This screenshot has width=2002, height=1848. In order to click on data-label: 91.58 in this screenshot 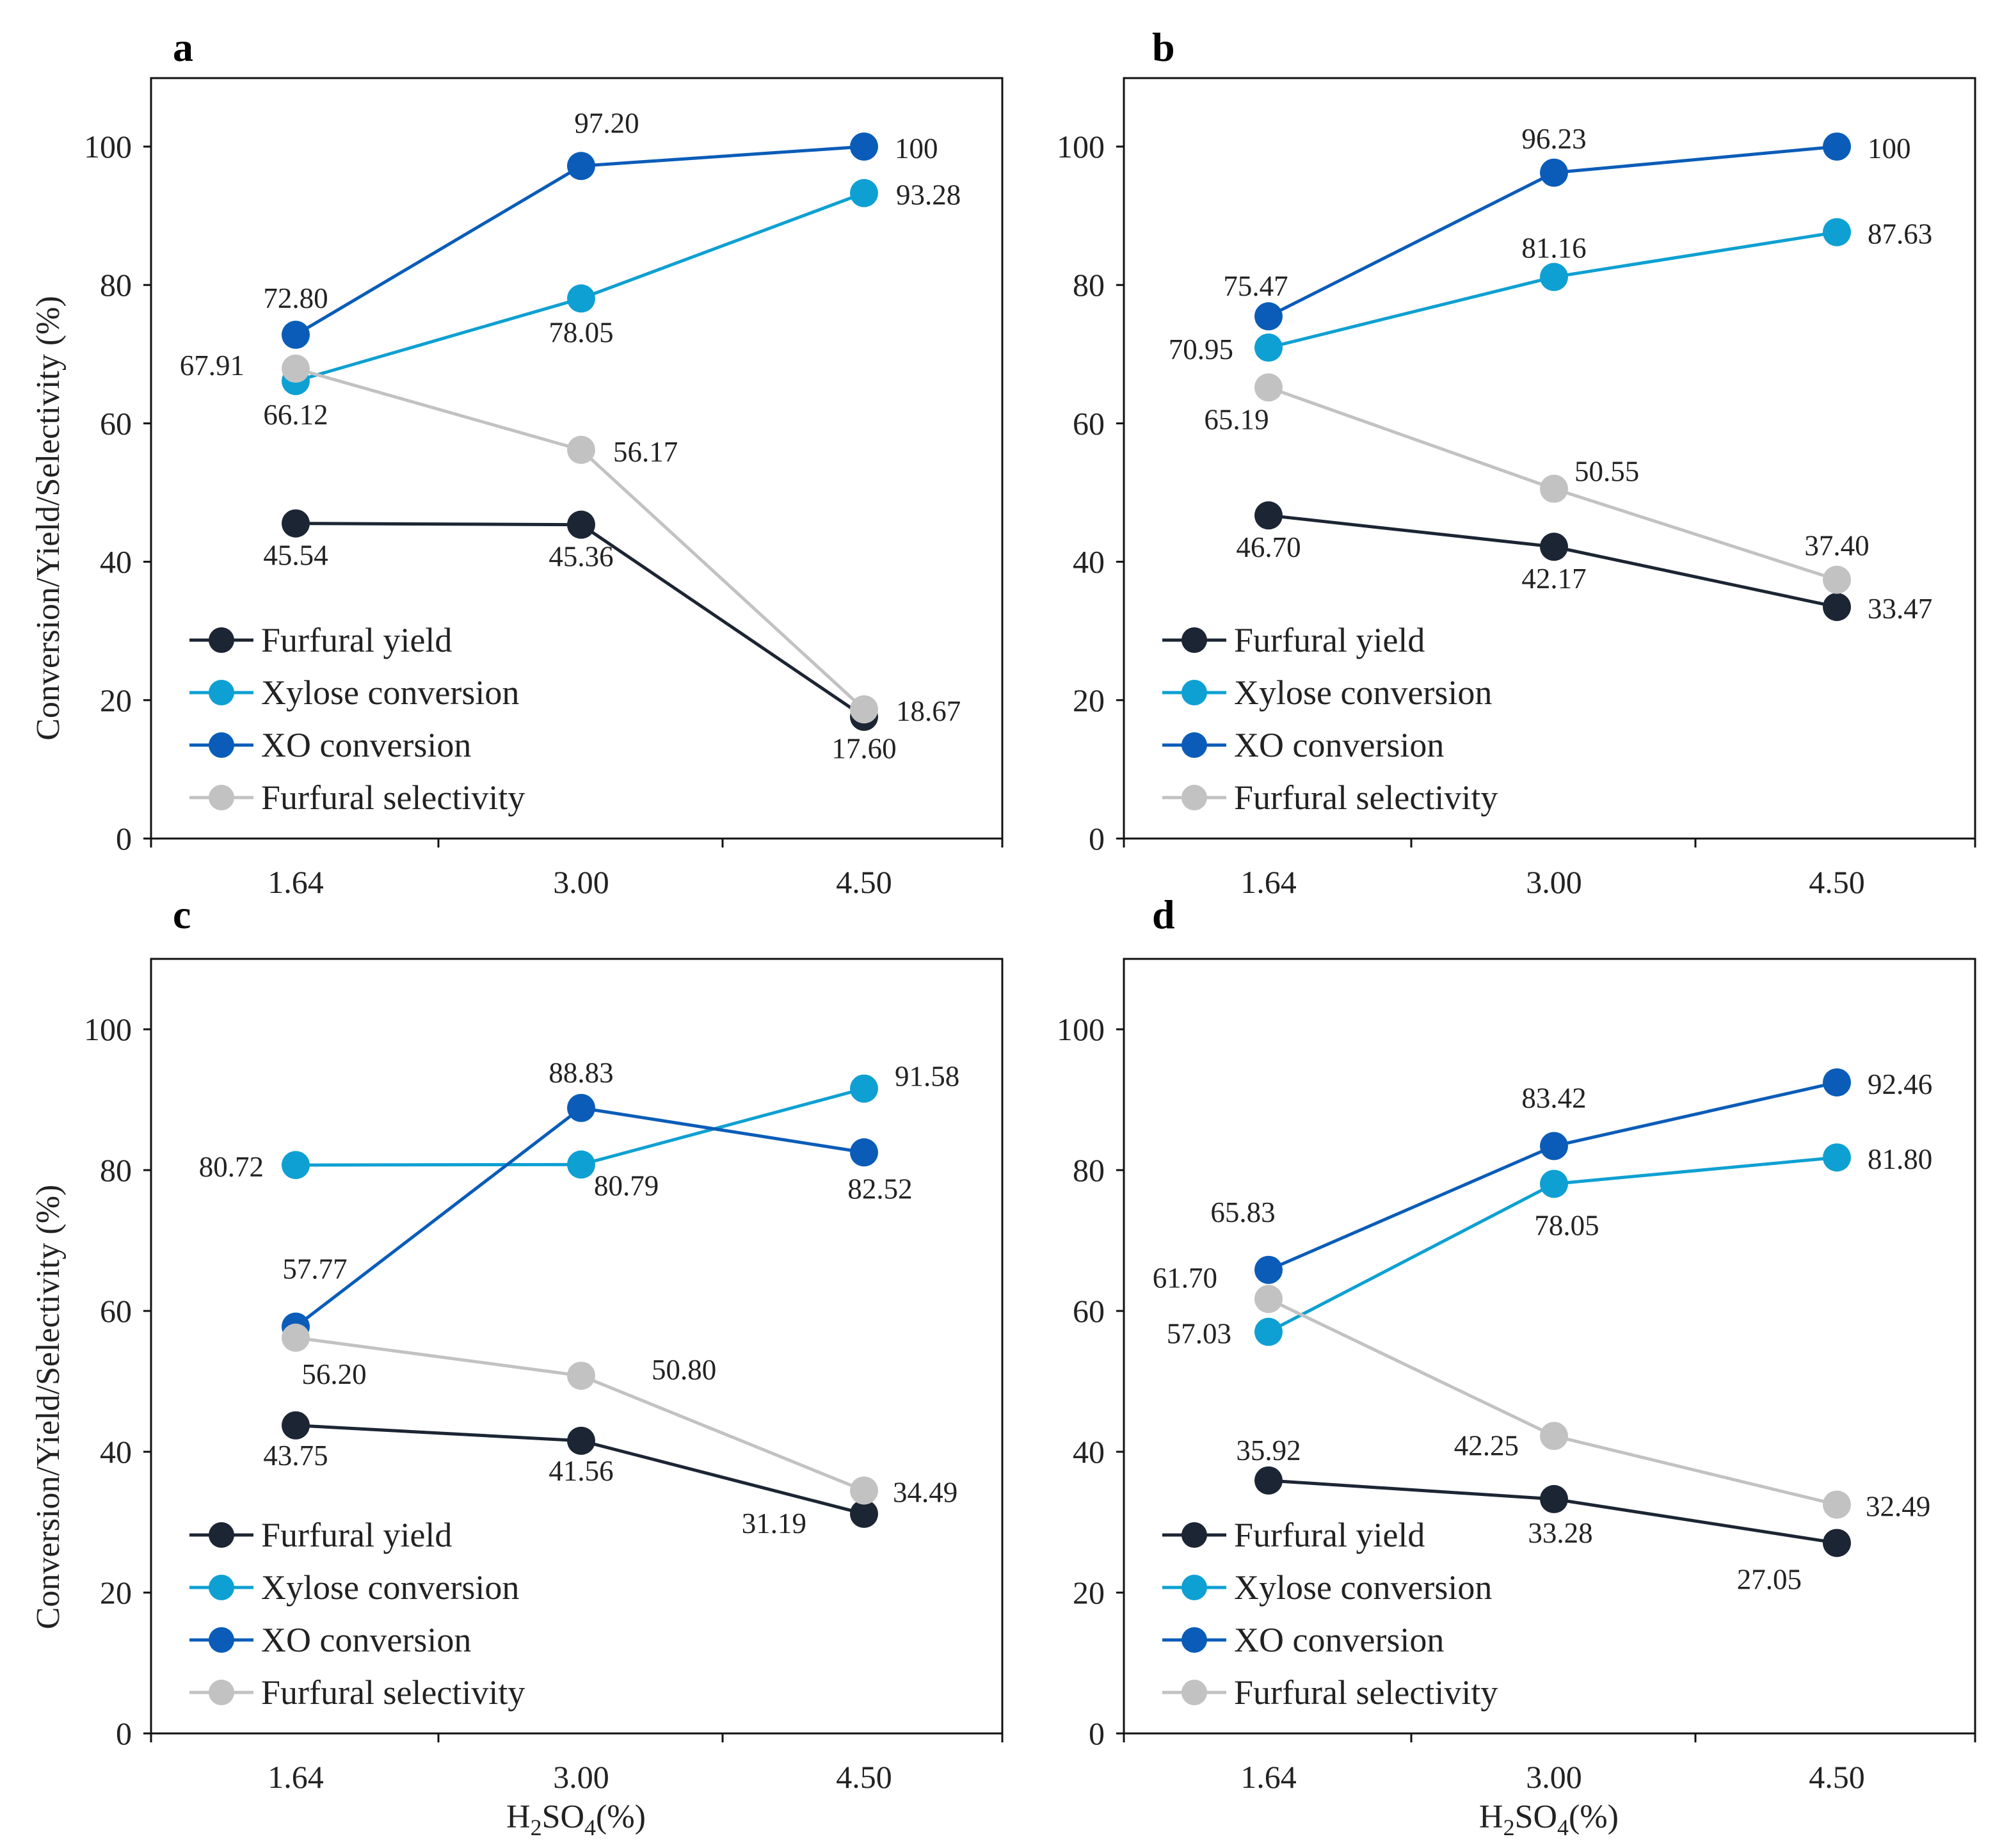, I will do `click(927, 1077)`.